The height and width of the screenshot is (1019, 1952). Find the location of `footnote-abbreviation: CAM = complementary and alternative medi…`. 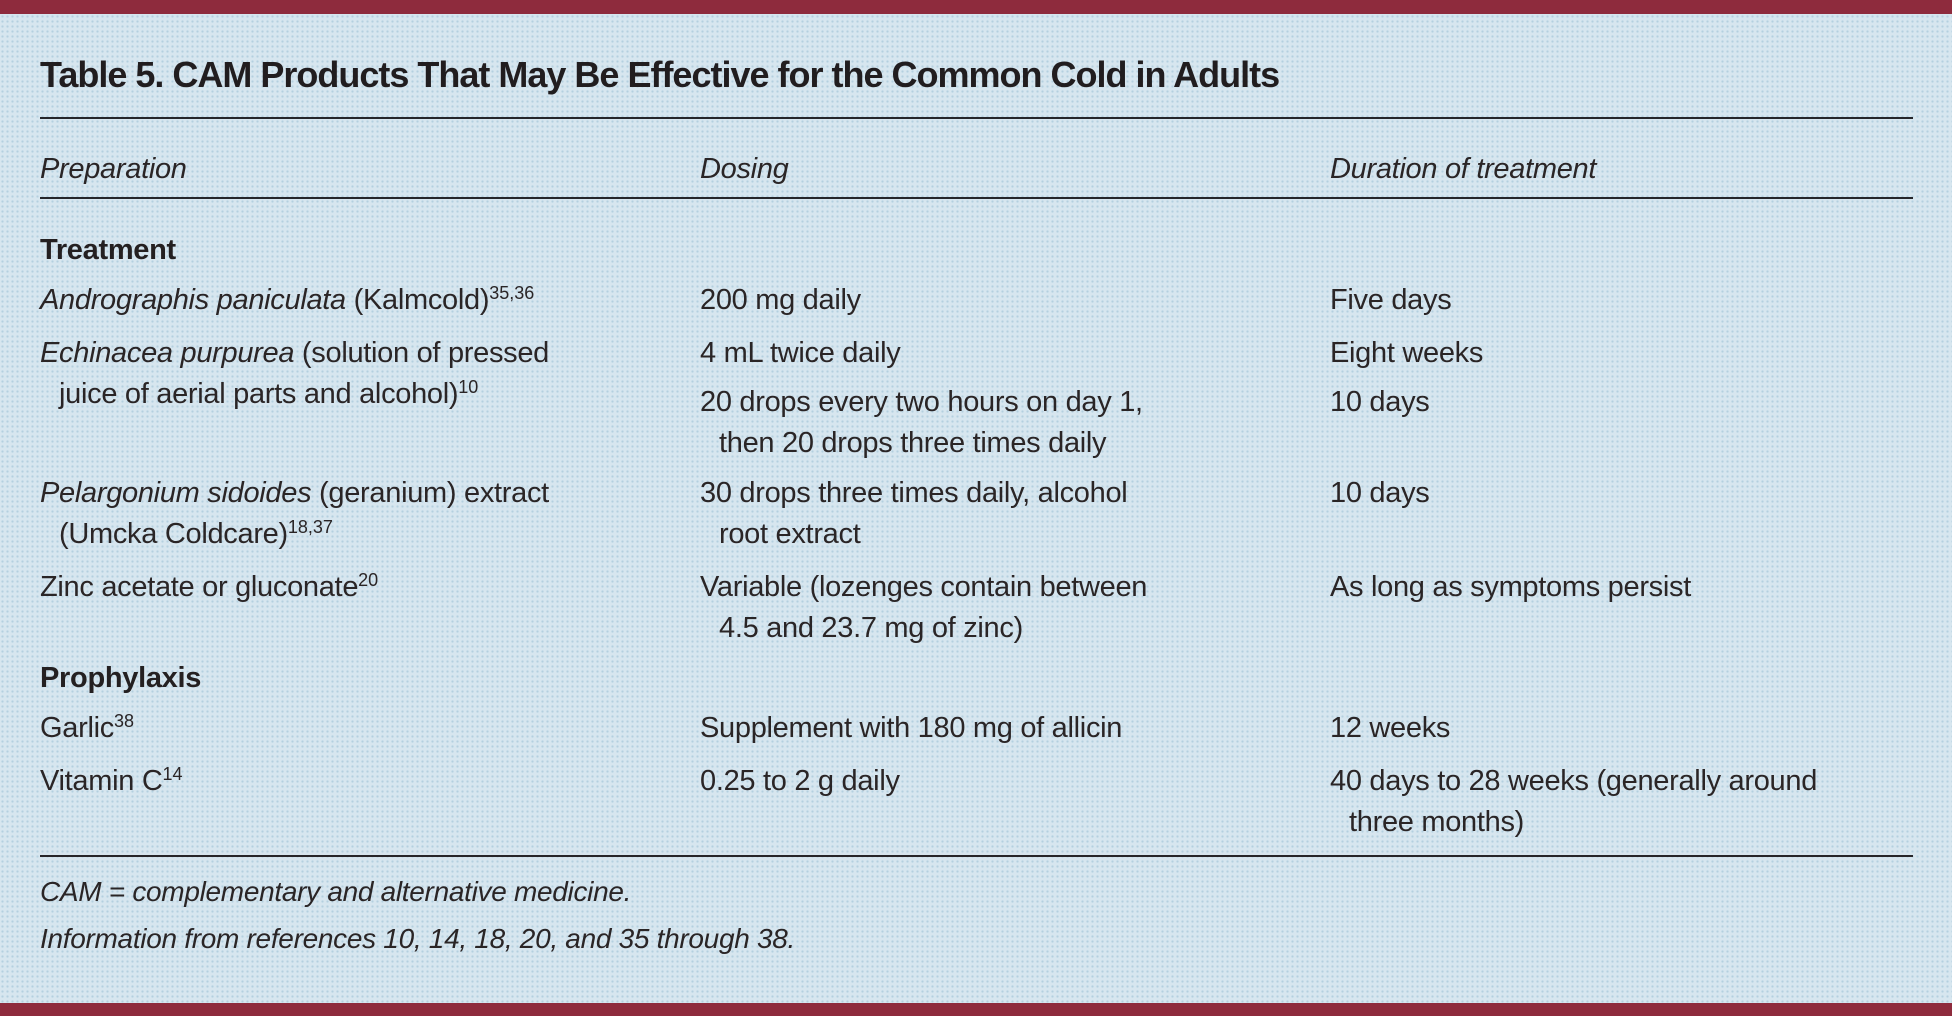

footnote-abbreviation: CAM = complementary and alternative medi… is located at coordinates (336, 891).